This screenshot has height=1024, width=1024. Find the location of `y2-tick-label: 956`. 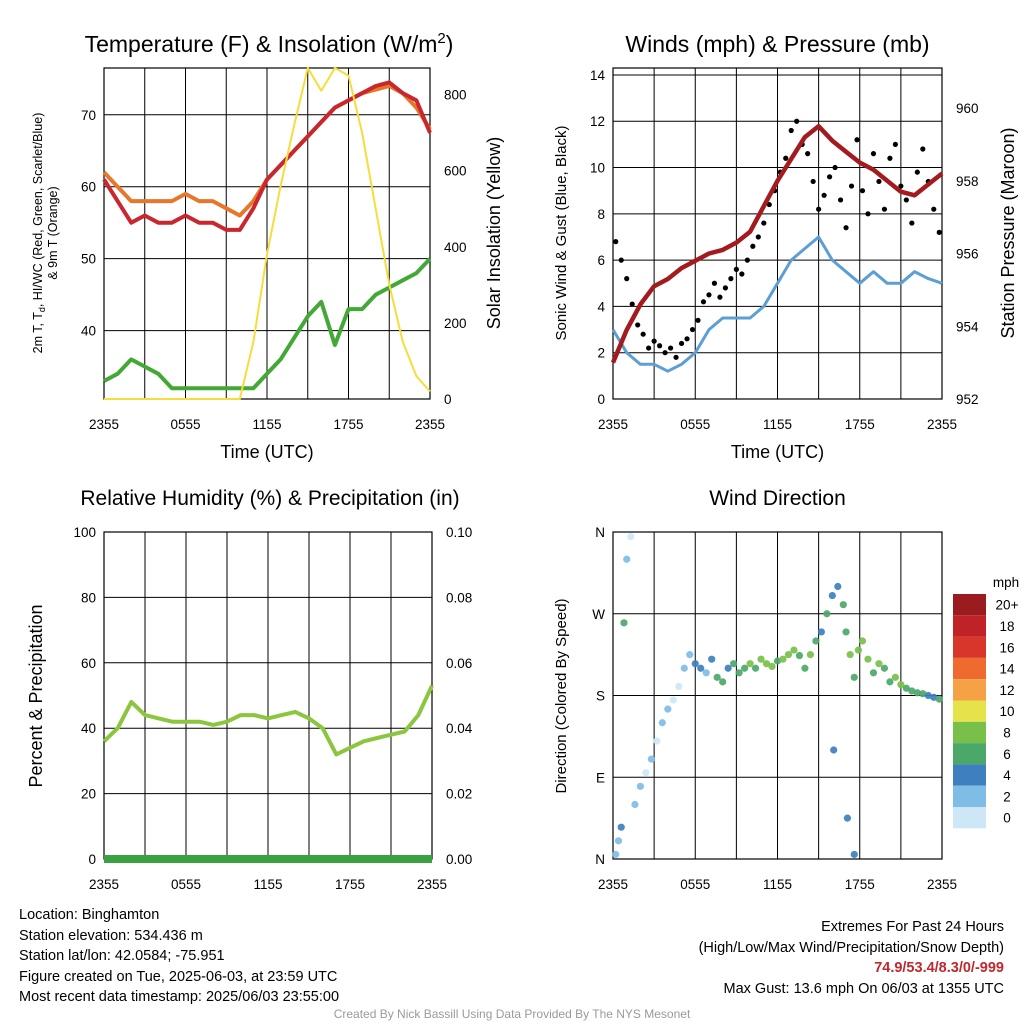

y2-tick-label: 956 is located at coordinates (967, 254).